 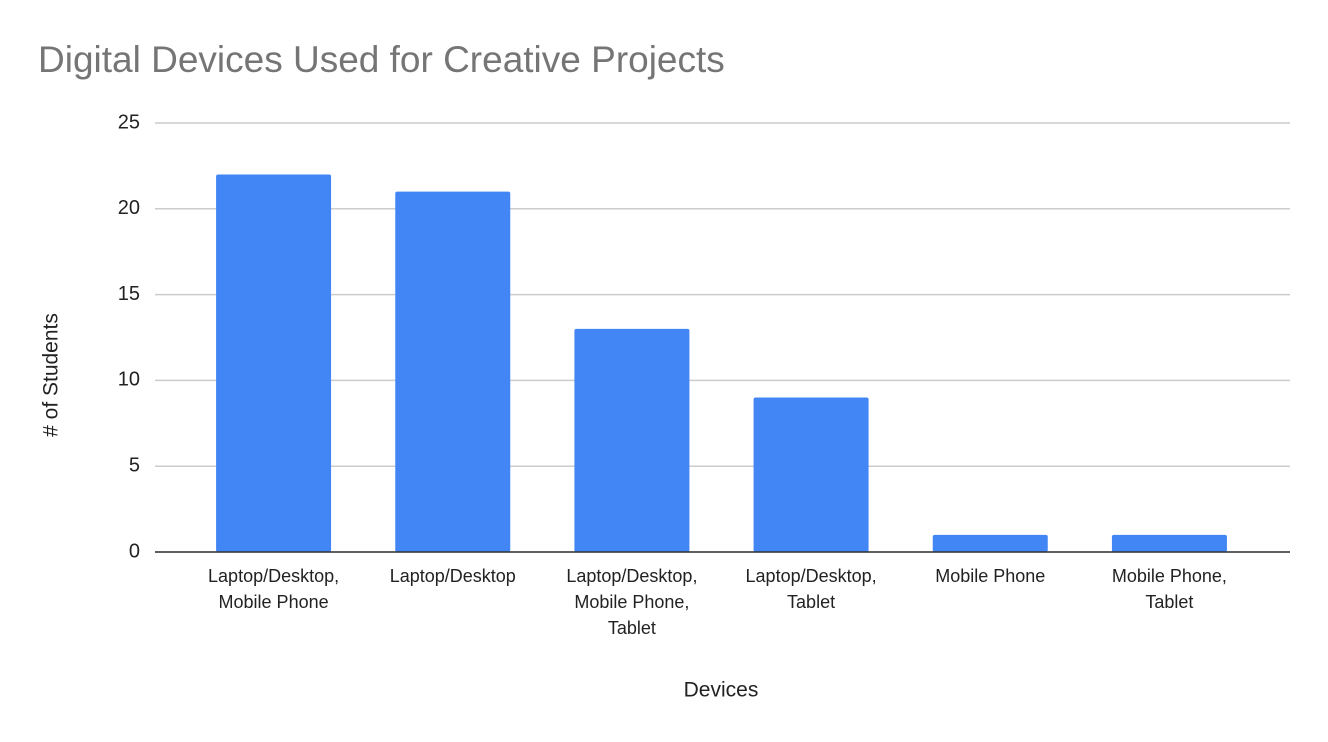 I want to click on y-tick-label: 5, so click(x=134, y=465).